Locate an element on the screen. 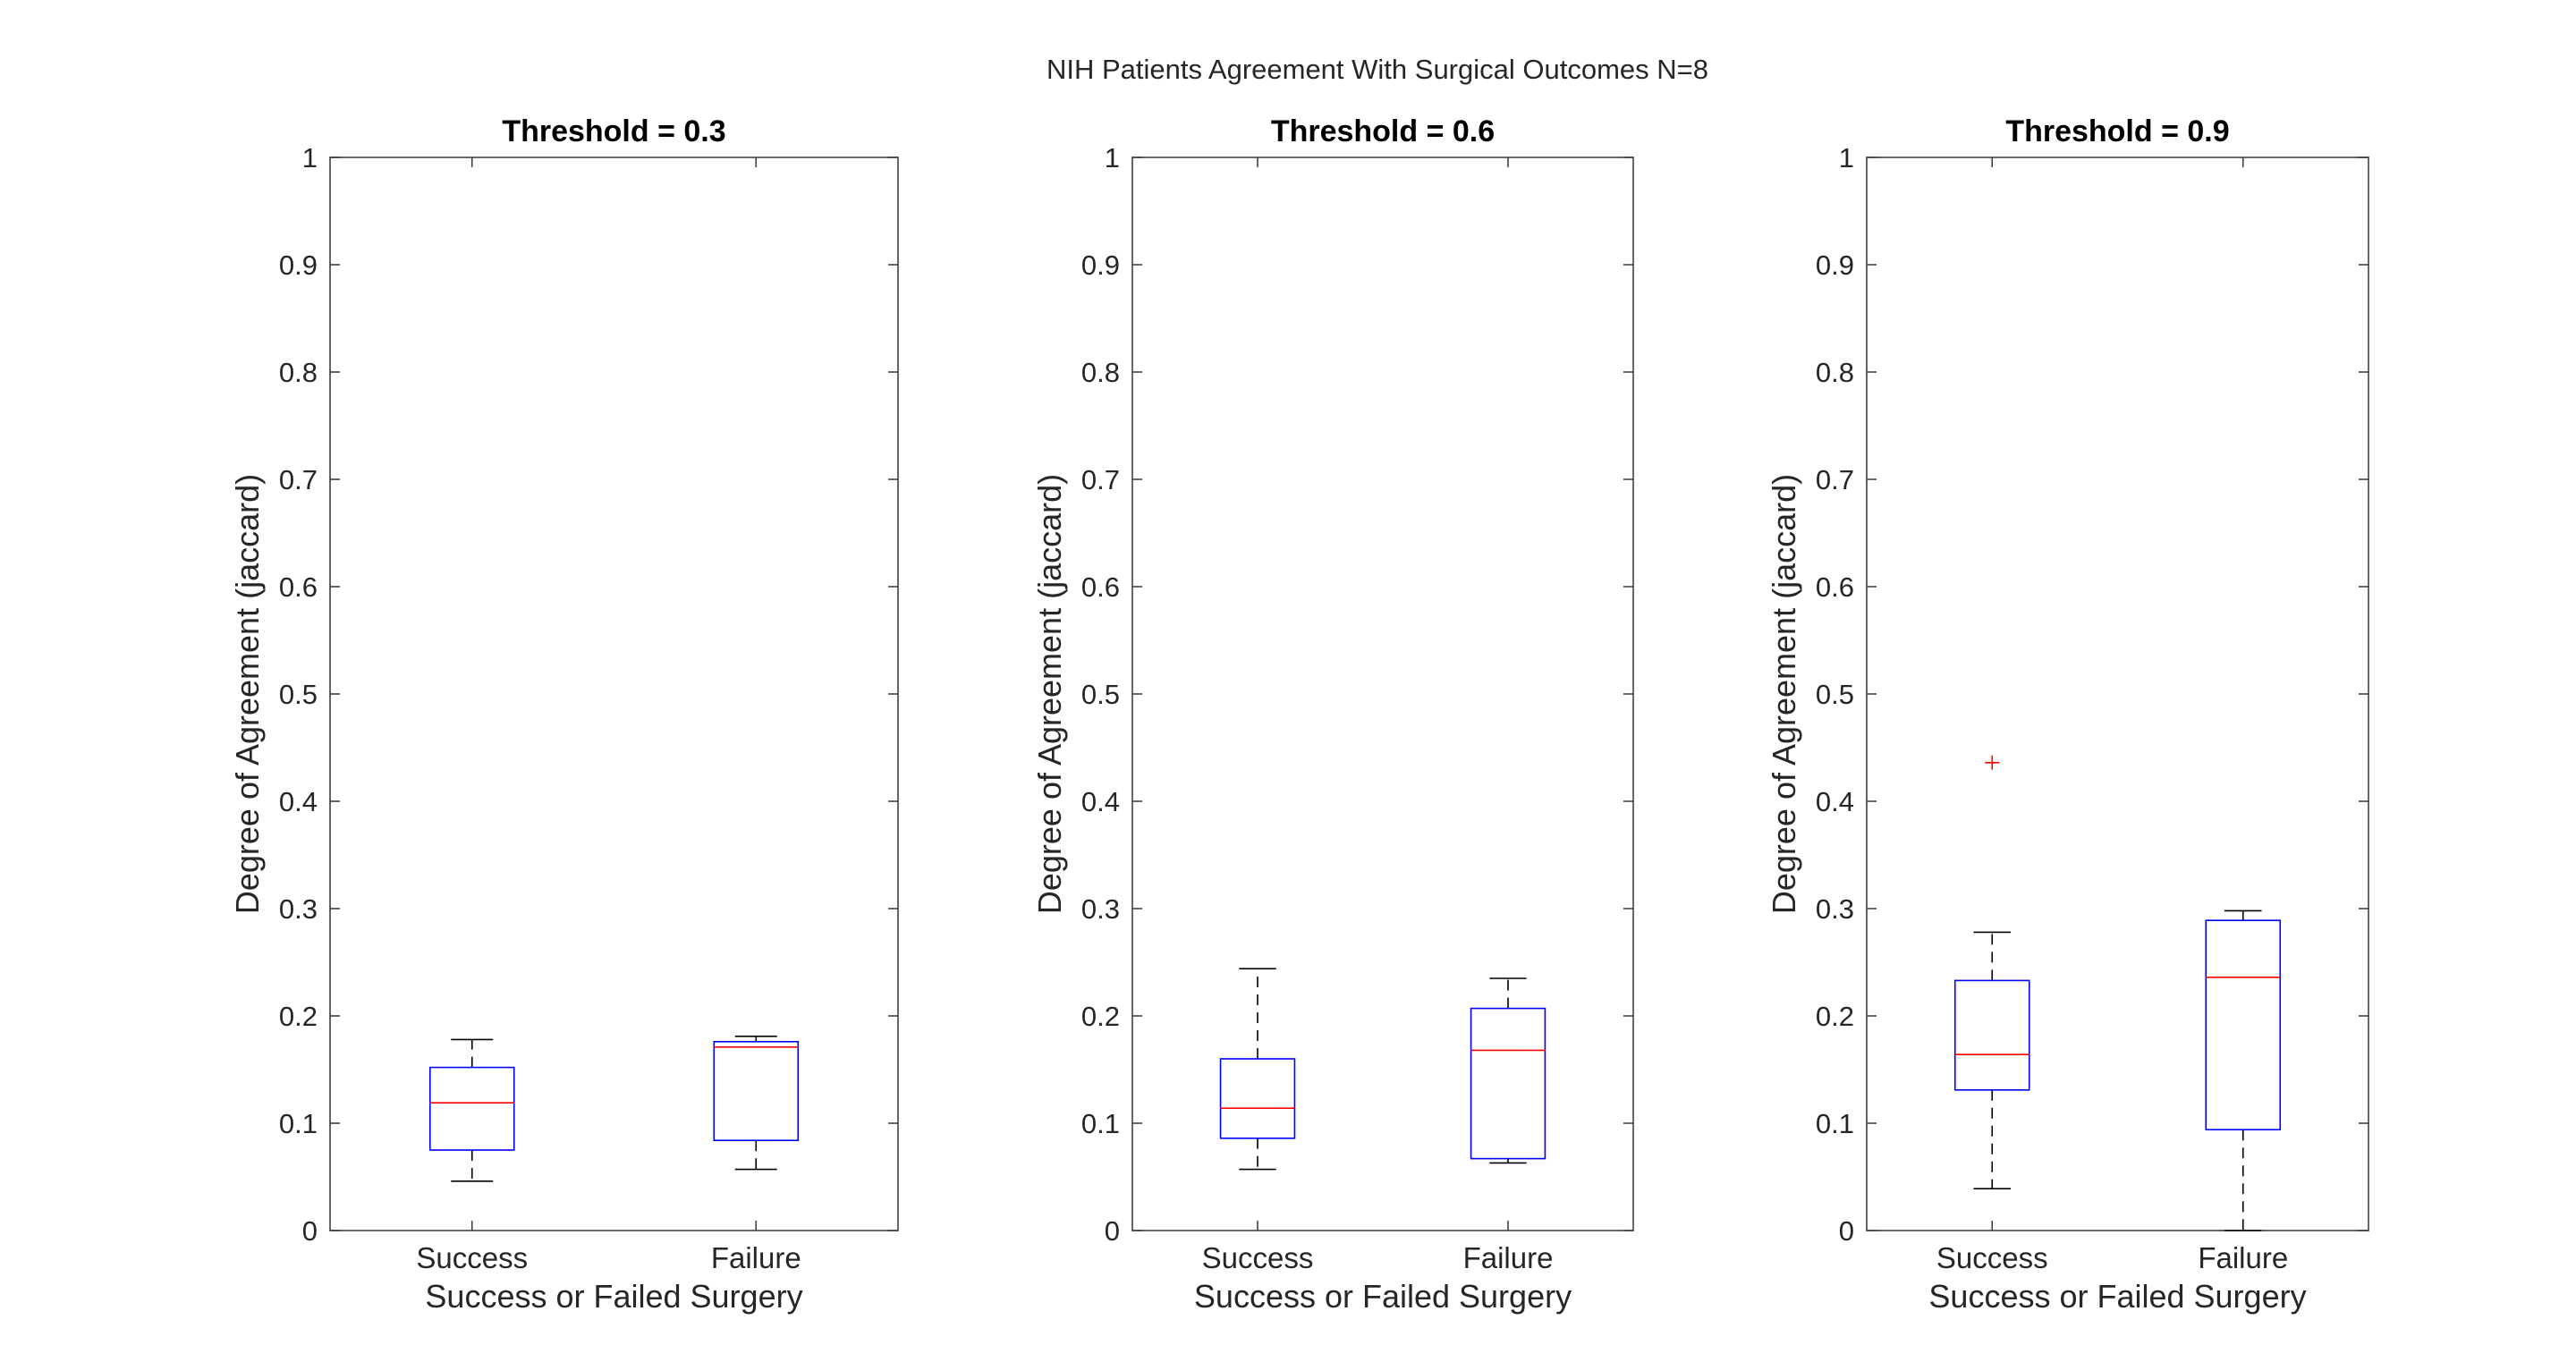 The height and width of the screenshot is (1362, 2576). outlier-marker is located at coordinates (1992, 762).